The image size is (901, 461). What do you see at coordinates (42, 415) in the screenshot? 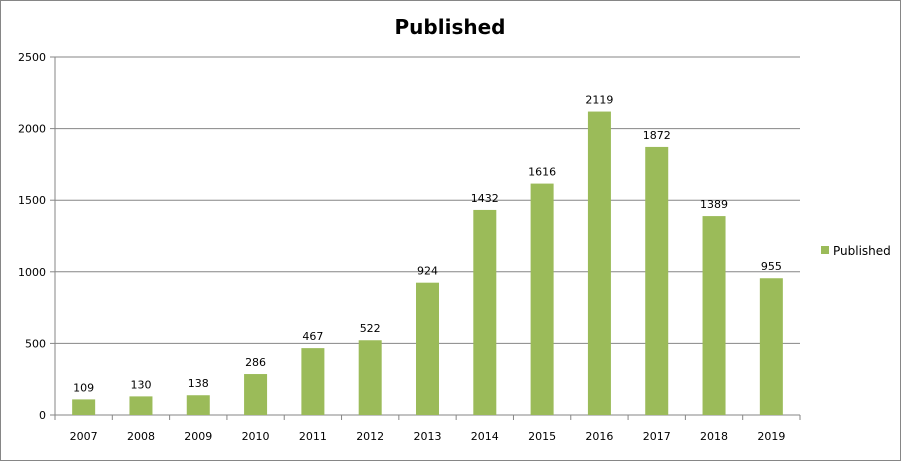
I see `y-tick-label: 0` at bounding box center [42, 415].